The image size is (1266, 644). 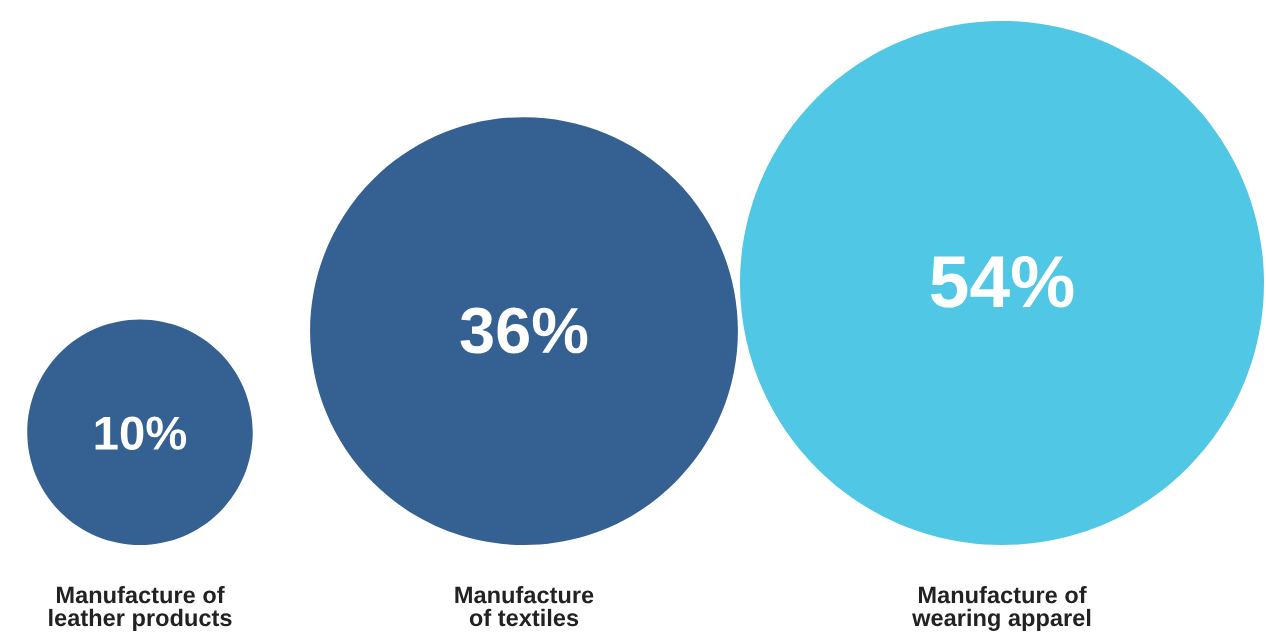 I want to click on category-label: Manufacture of leather products, so click(x=140, y=608).